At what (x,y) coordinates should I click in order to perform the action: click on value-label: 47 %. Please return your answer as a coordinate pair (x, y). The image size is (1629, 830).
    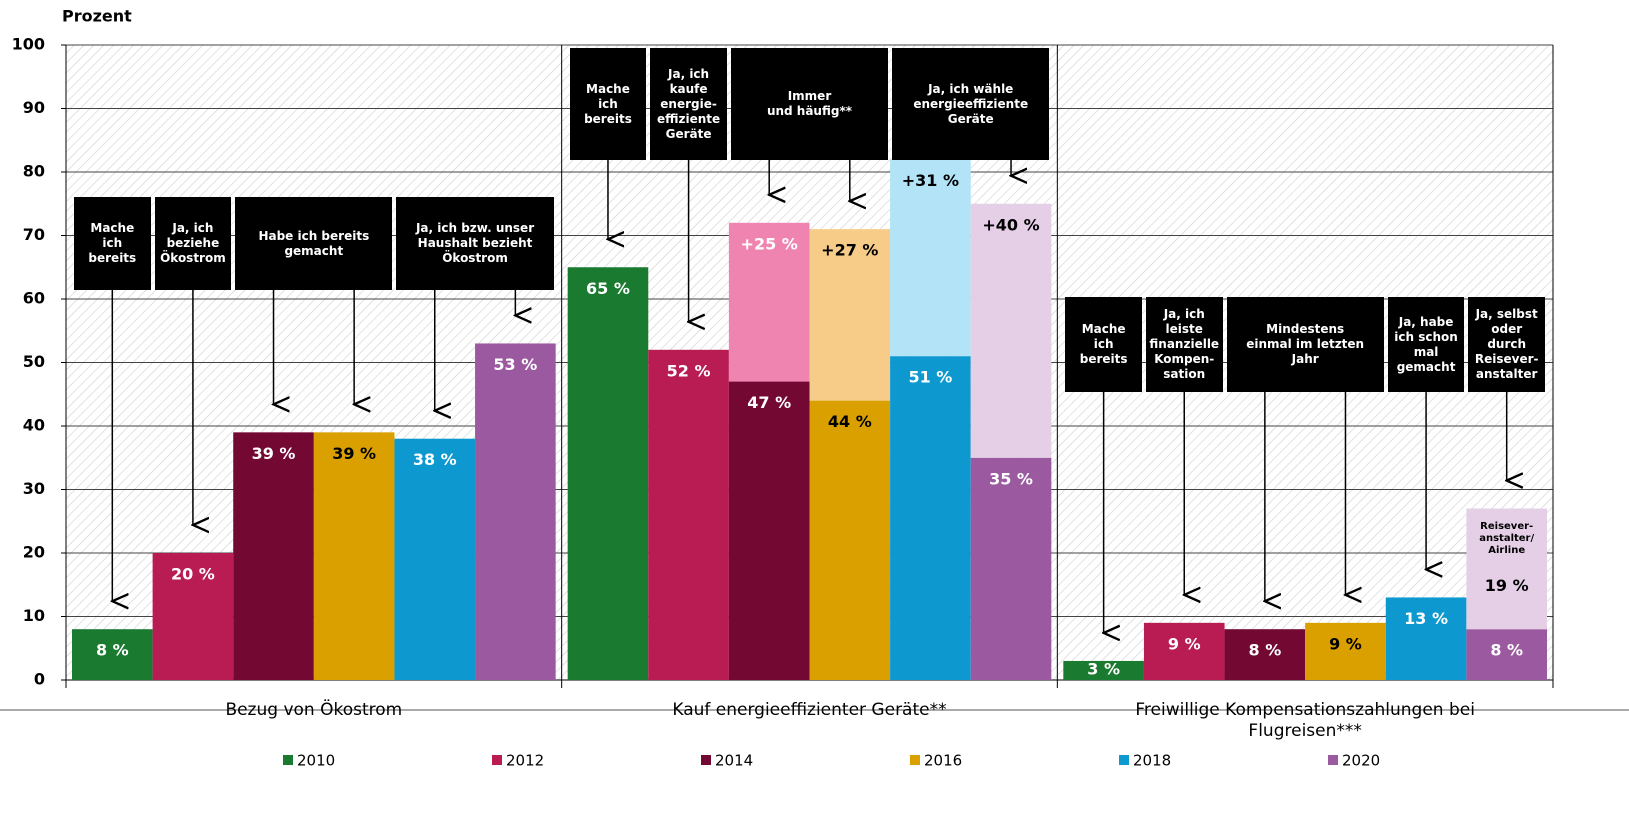
    Looking at the image, I should click on (769, 402).